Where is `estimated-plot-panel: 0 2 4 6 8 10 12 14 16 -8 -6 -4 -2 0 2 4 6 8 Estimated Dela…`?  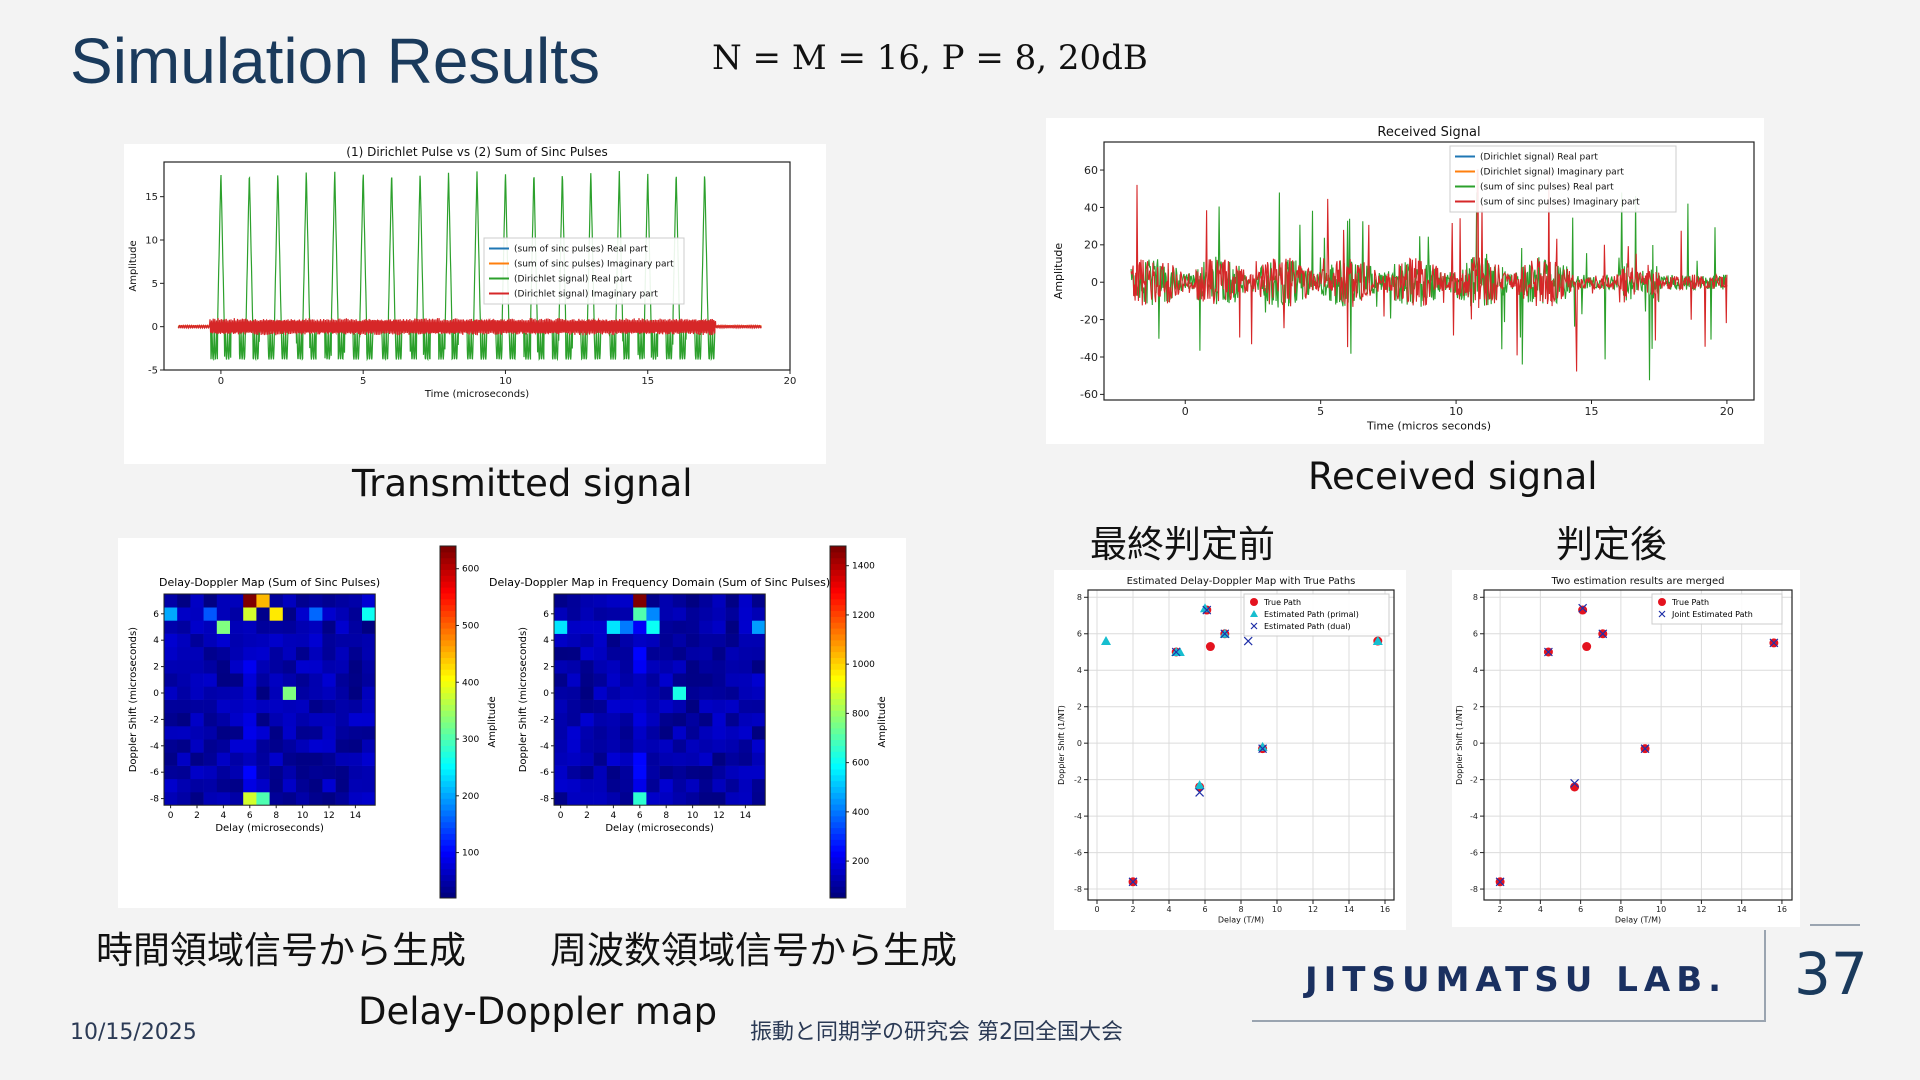
estimated-plot-panel: 0 2 4 6 8 10 12 14 16 -8 -6 -4 -2 0 2 4 6 8 Estimated Dela… is located at coordinates (1230, 750).